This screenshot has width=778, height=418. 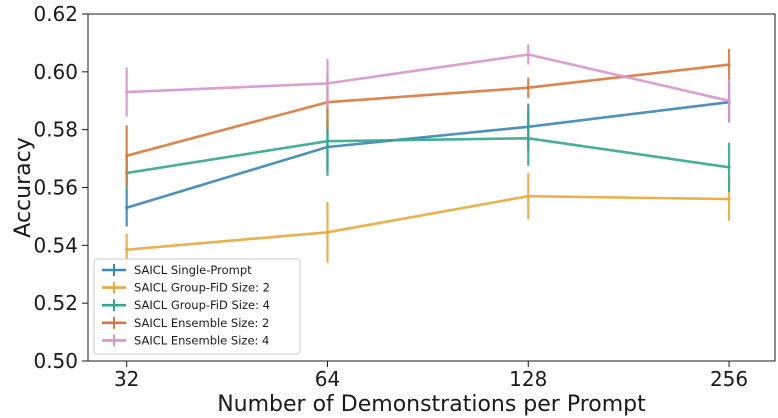 What do you see at coordinates (201, 340) in the screenshot?
I see `legend-label: SAICL Ensemble Size: 4` at bounding box center [201, 340].